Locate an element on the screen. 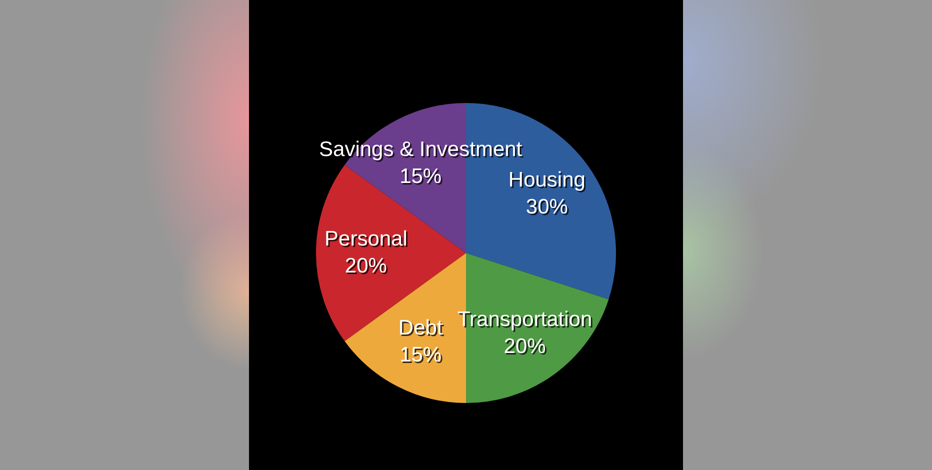 This screenshot has height=470, width=932. data-label: 30% is located at coordinates (548, 208).